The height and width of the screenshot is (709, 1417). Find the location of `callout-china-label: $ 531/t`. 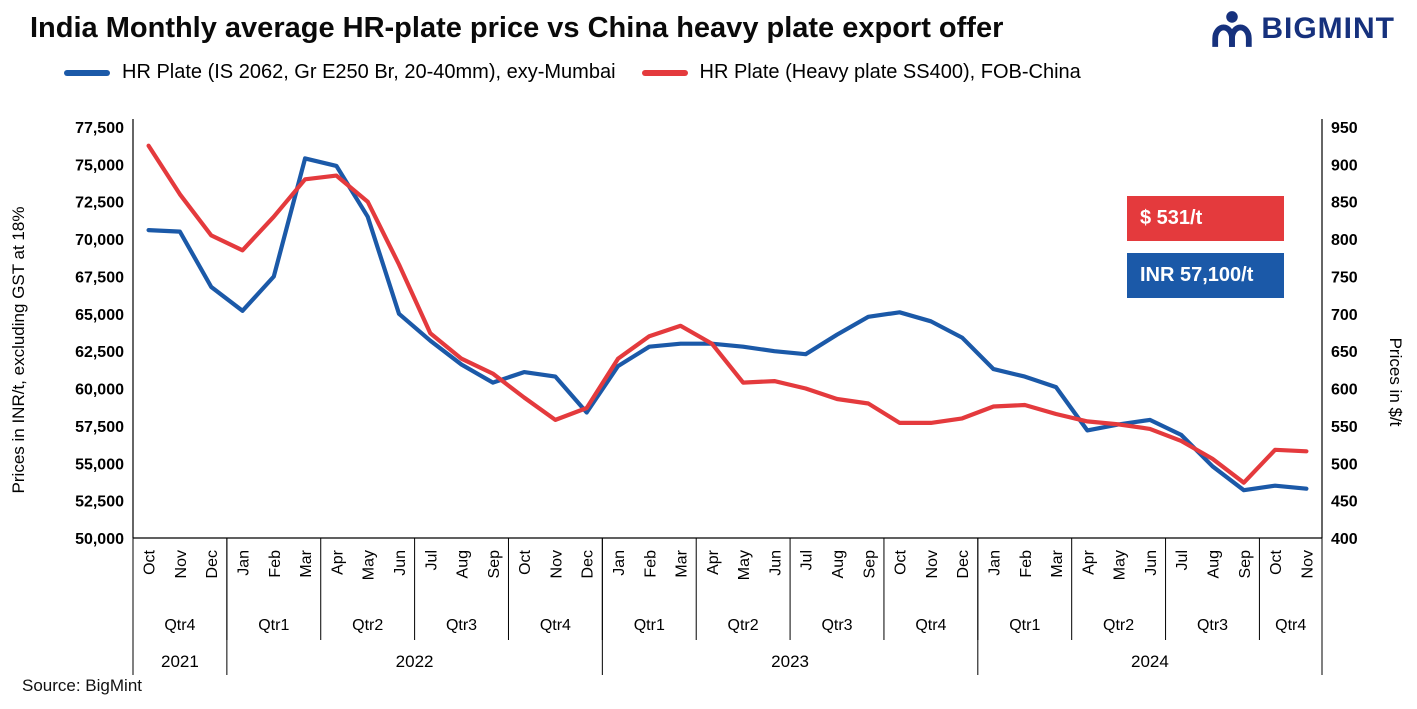

callout-china-label: $ 531/t is located at coordinates (1171, 218).